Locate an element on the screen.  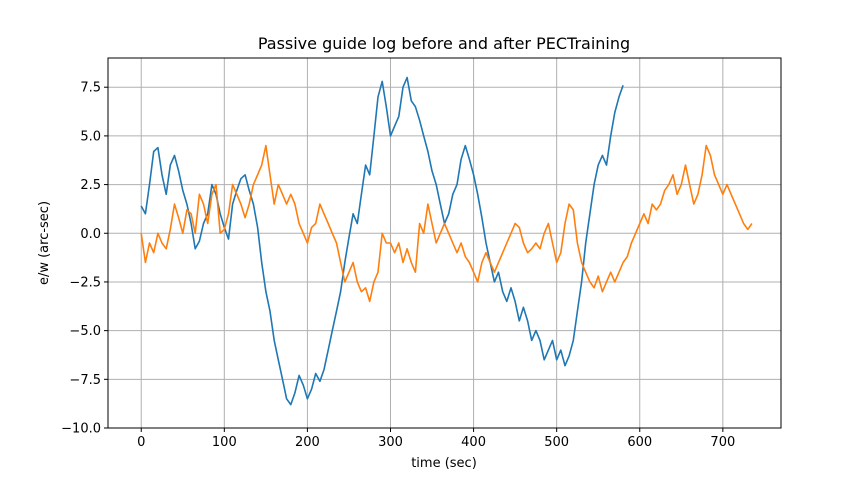
y-tick-label: −10.0 is located at coordinates (81, 429).